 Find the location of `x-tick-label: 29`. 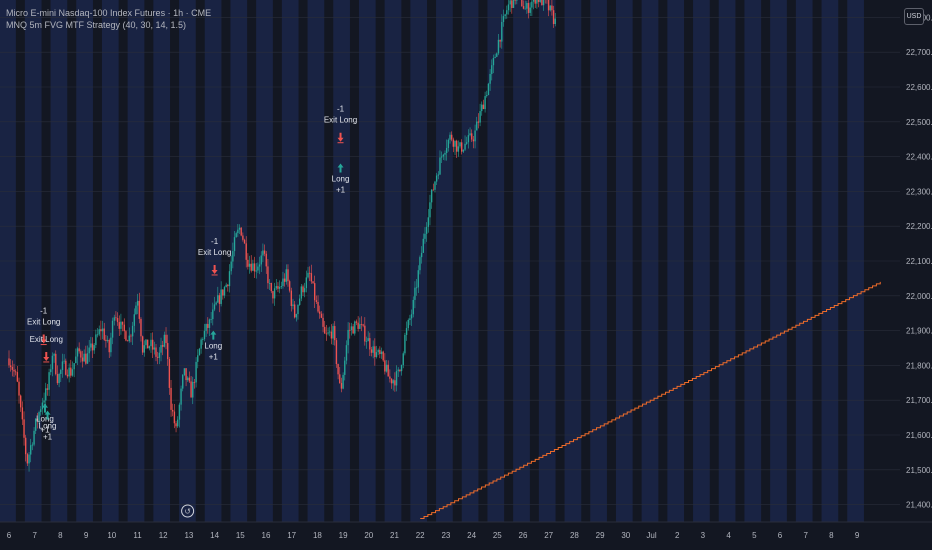

x-tick-label: 29 is located at coordinates (600, 535).